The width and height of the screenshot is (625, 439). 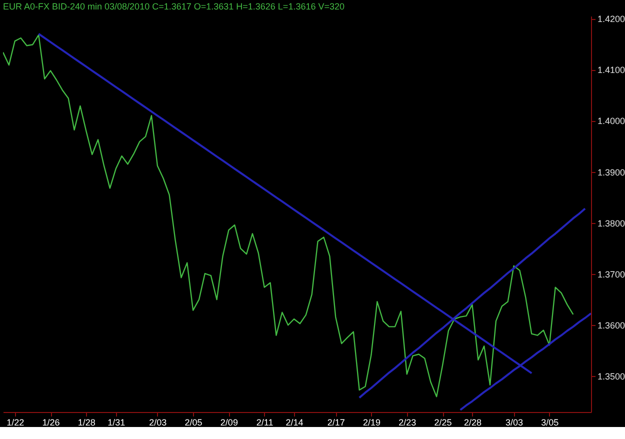 I want to click on x-tick-label: 2/19, so click(x=371, y=423).